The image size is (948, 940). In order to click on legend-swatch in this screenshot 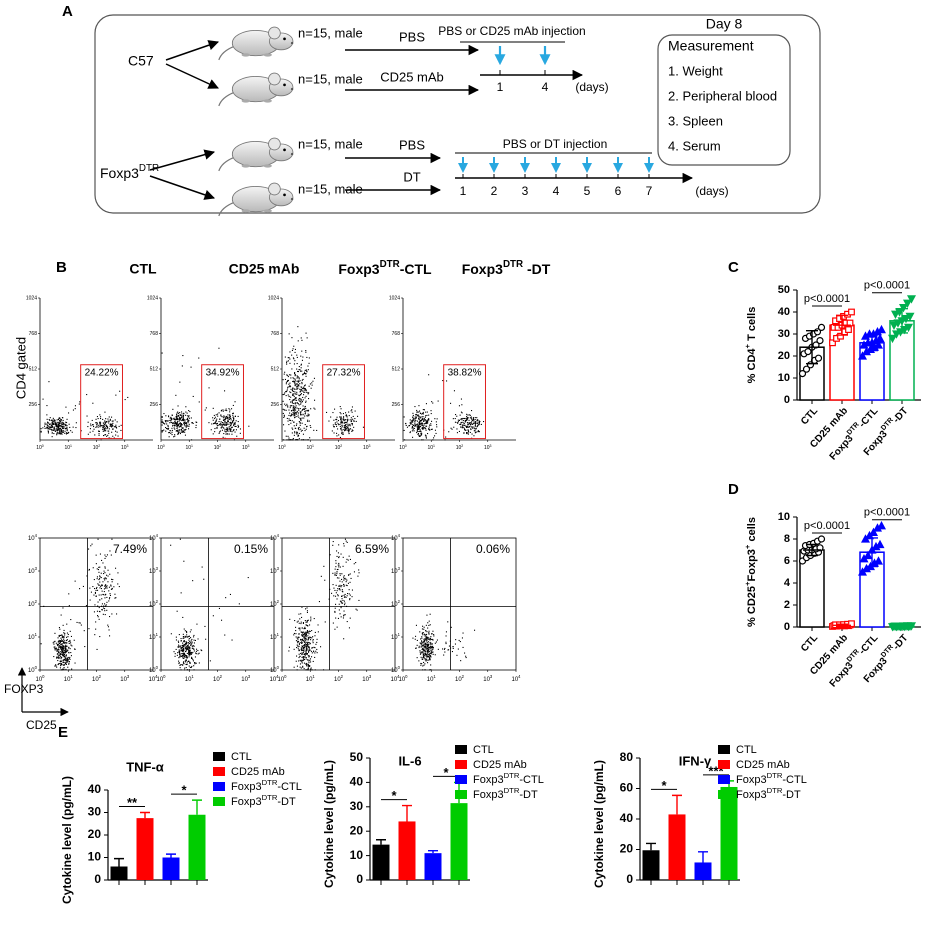, I will do `click(461, 794)`.